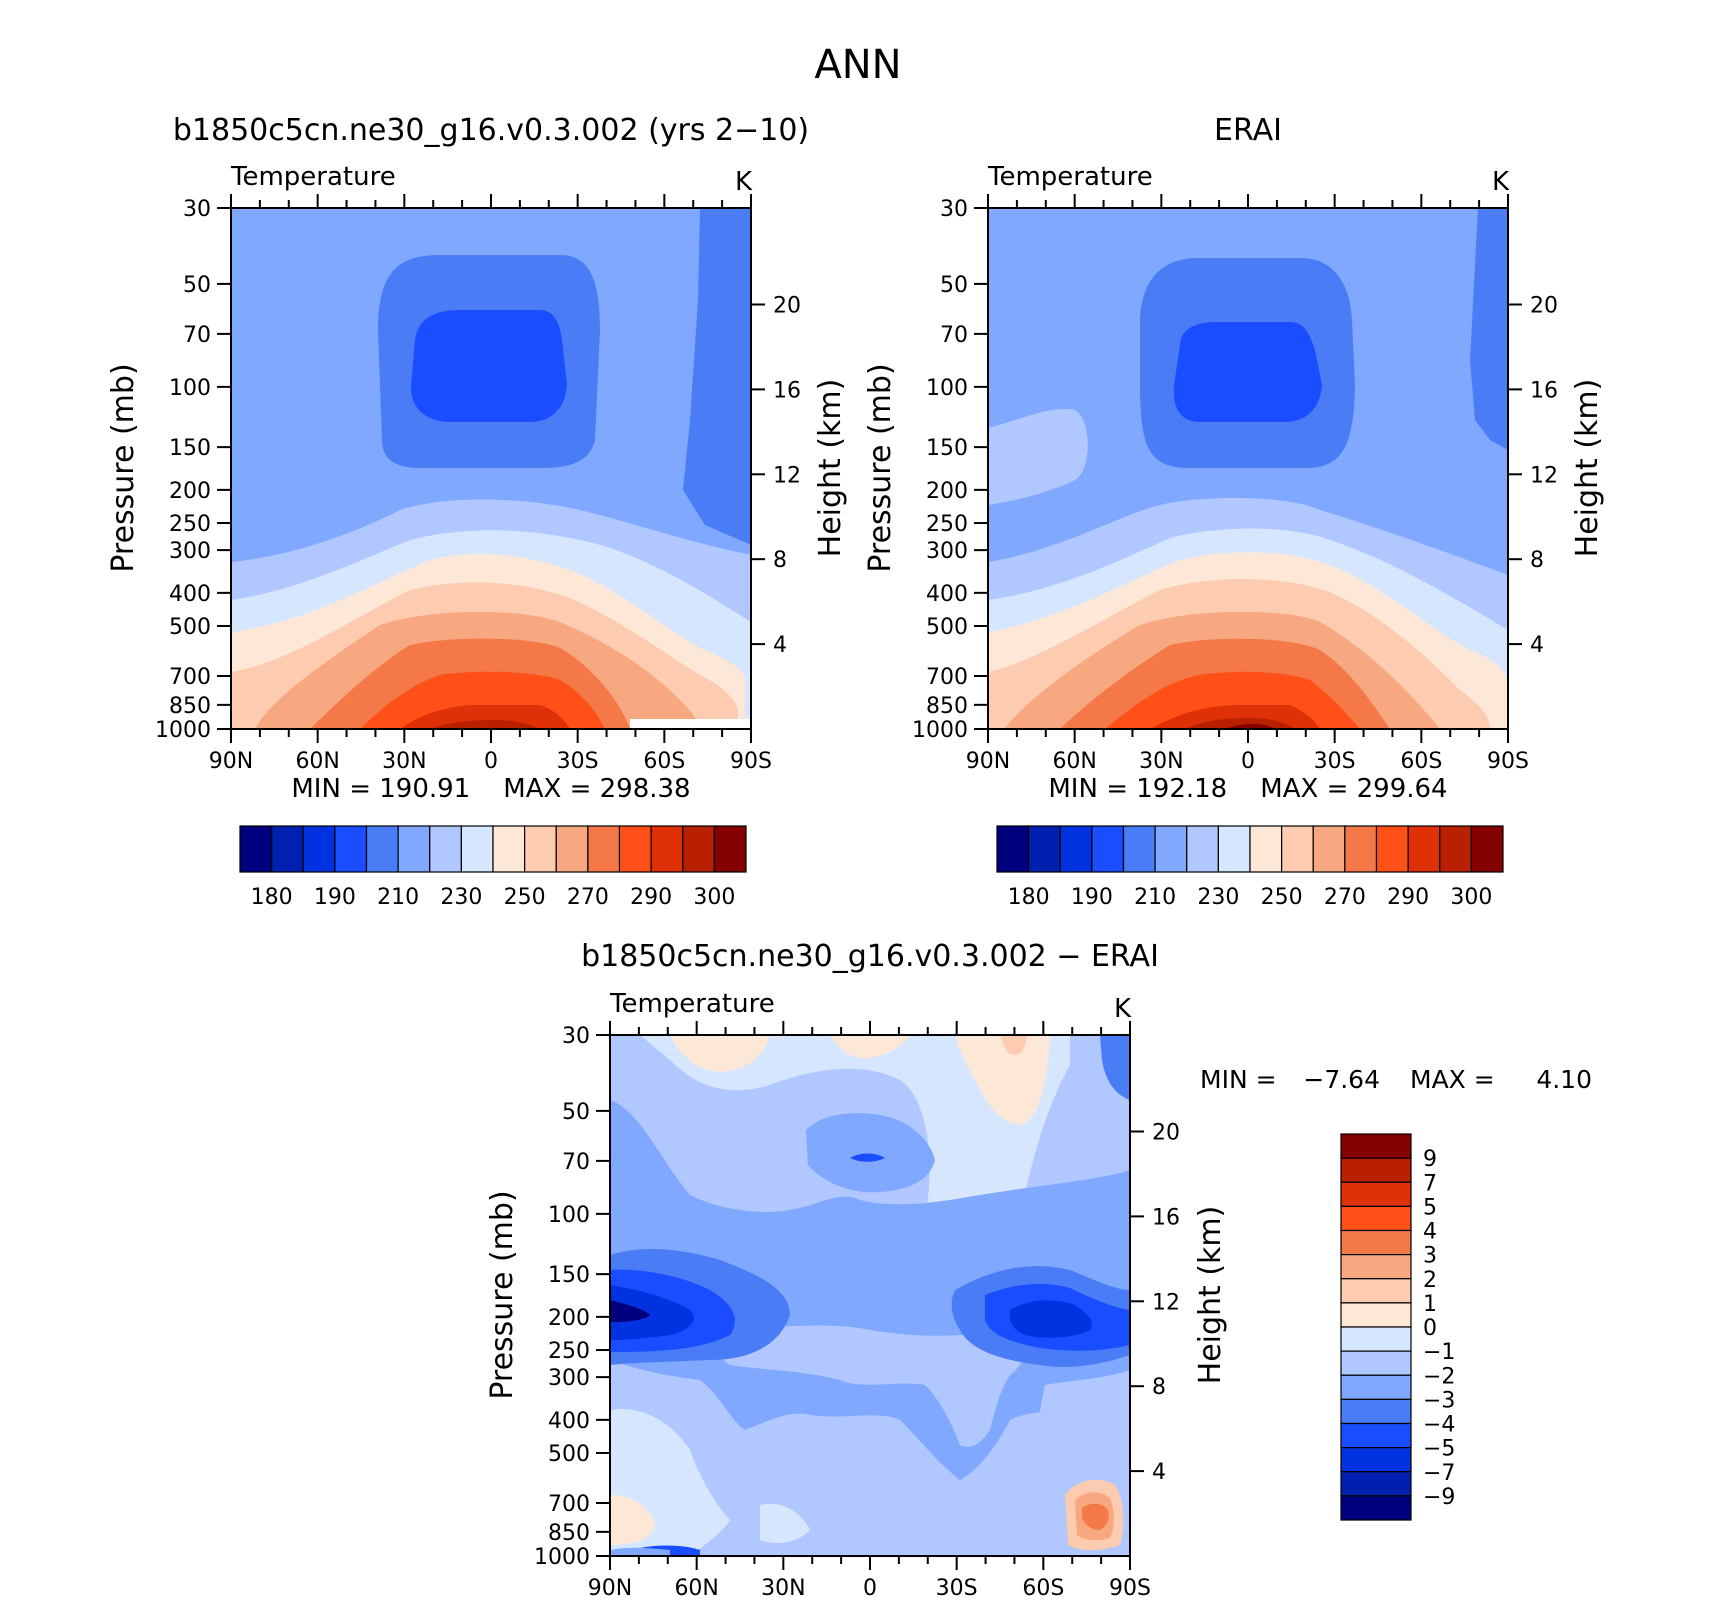 The width and height of the screenshot is (1710, 1600). Describe the element at coordinates (588, 897) in the screenshot. I see `colorbar-label: 270` at that location.